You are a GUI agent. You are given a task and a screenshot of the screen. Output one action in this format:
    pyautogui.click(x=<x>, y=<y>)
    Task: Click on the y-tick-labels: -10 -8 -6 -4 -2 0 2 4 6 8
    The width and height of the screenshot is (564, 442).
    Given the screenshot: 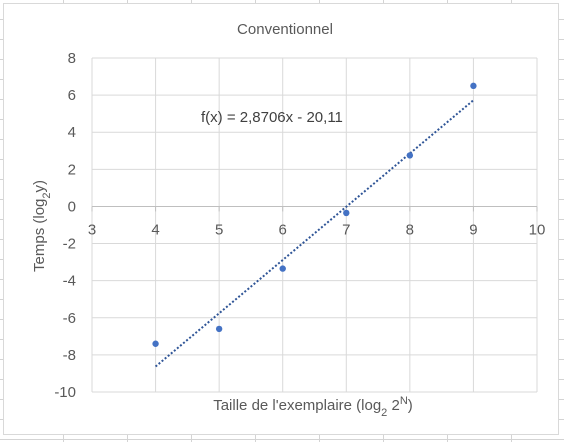 What is the action you would take?
    pyautogui.click(x=65, y=225)
    